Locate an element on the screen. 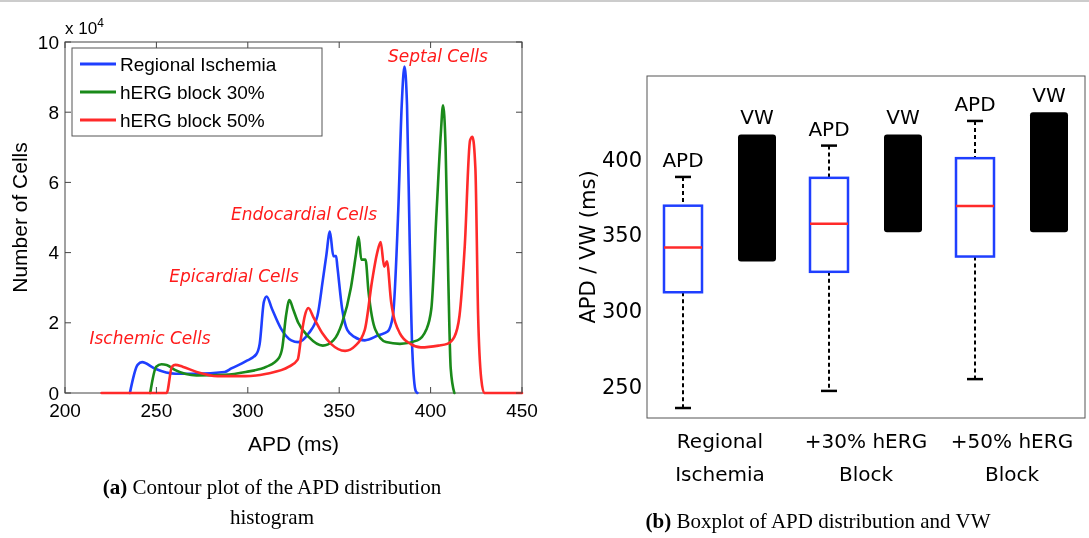 The width and height of the screenshot is (1089, 538). y-tick-label: 250 is located at coordinates (621, 386).